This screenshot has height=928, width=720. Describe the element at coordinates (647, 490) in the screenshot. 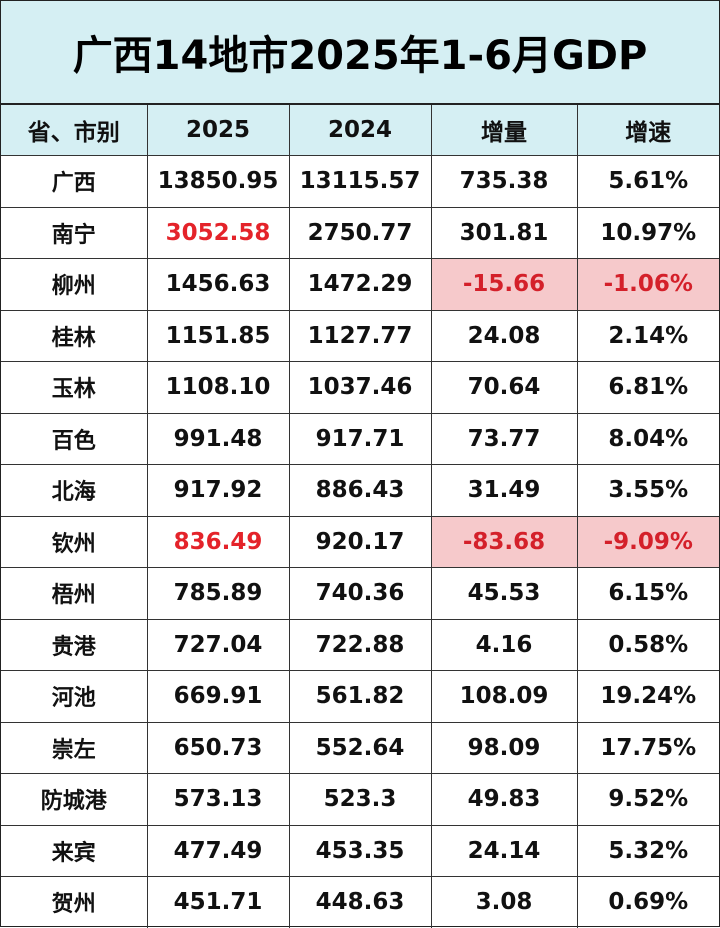

I see `growth-rate-cell: 3.55%` at that location.